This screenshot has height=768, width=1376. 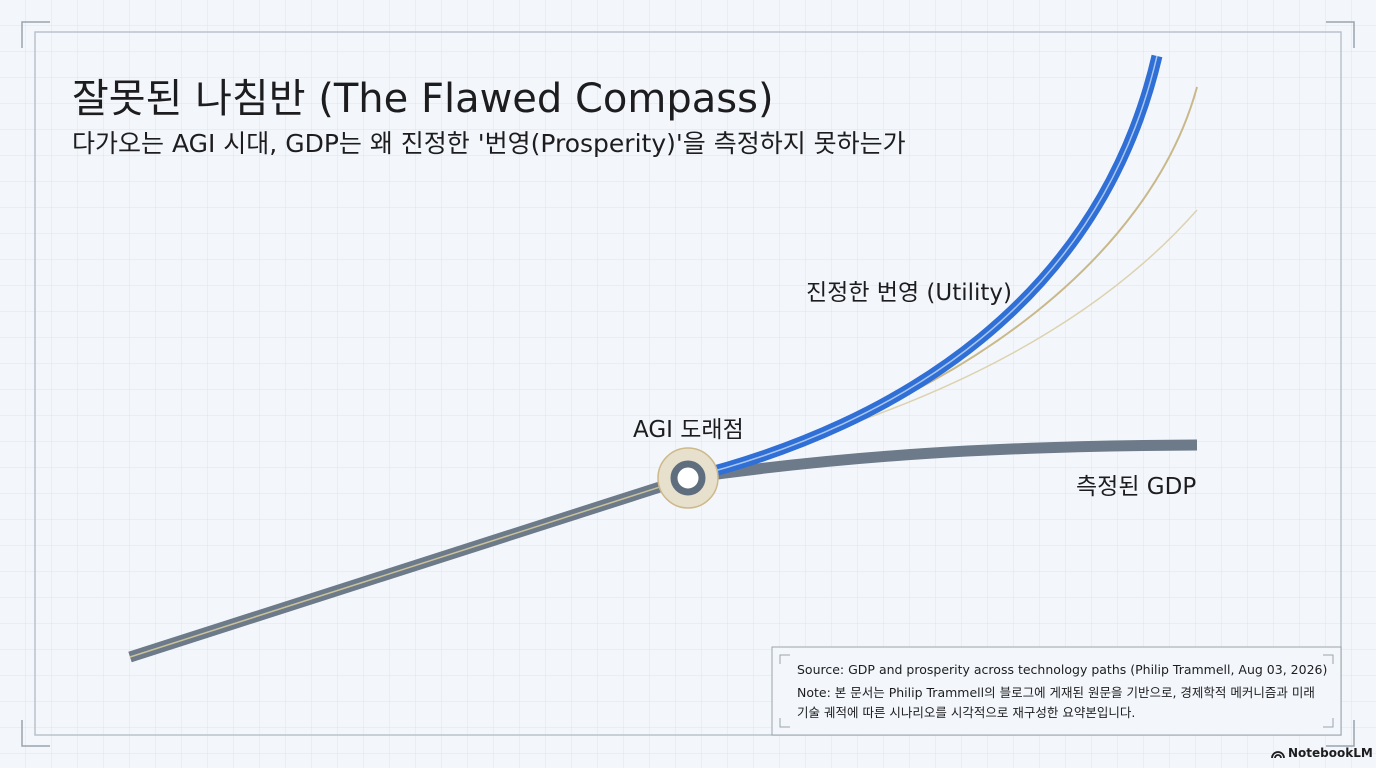 I want to click on brand-icon, so click(x=1278, y=755).